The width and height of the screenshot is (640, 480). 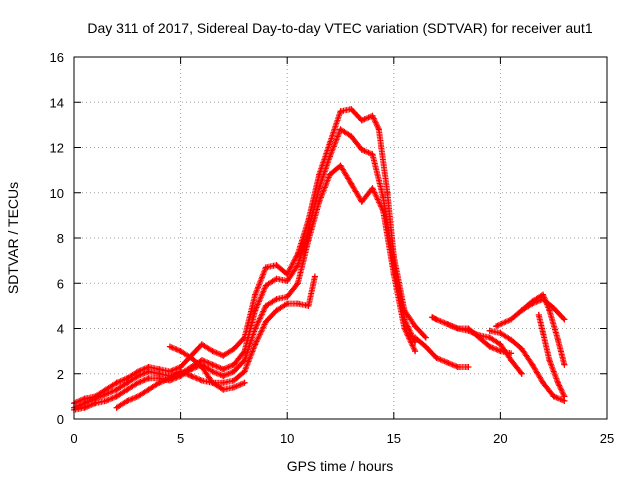 What do you see at coordinates (57, 148) in the screenshot?
I see `y-tick-label: 12` at bounding box center [57, 148].